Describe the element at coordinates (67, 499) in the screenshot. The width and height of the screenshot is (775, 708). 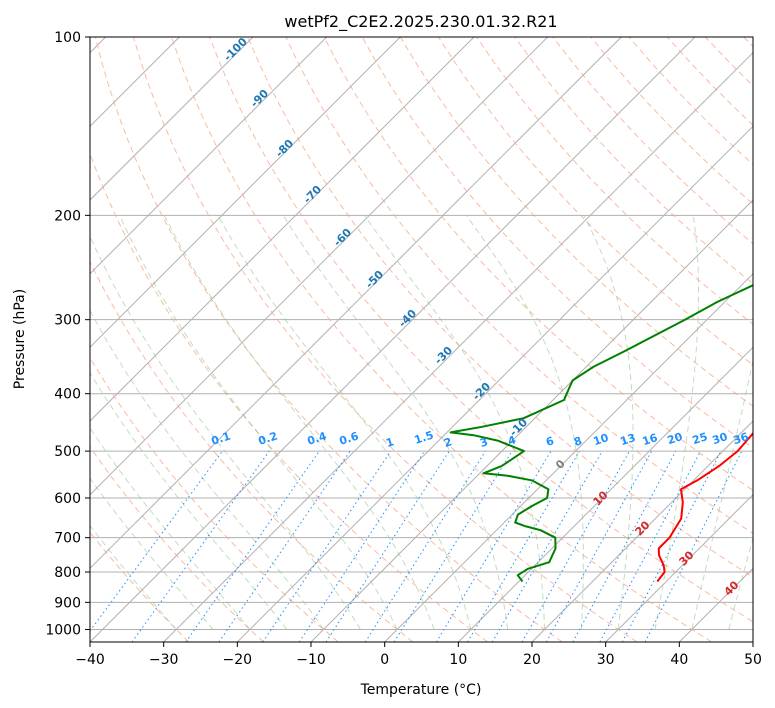
I see `y-tick-label: 600` at that location.